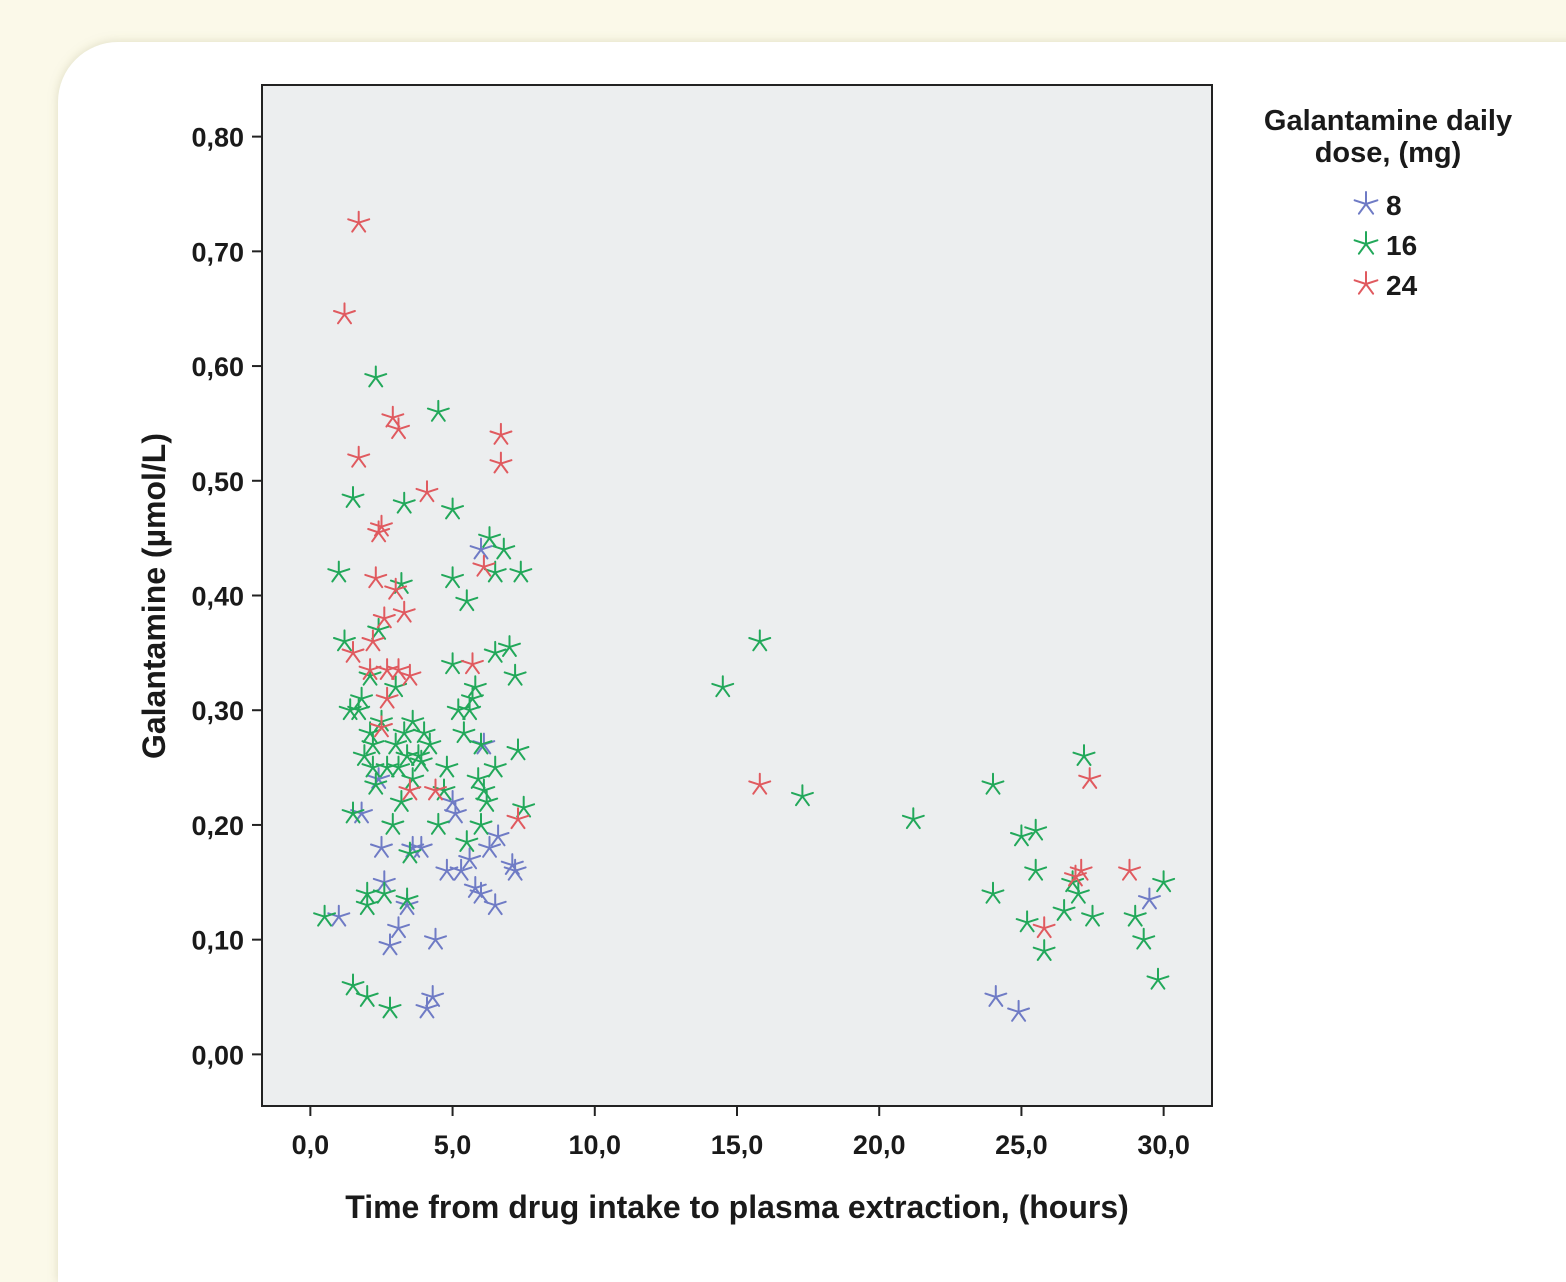 This screenshot has width=1566, height=1282. Describe the element at coordinates (217, 367) in the screenshot. I see `y-tick-label: 0,60` at that location.